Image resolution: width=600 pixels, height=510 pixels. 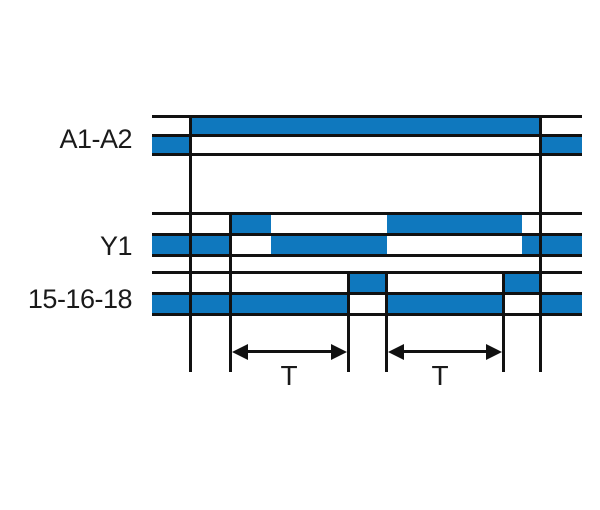 I want to click on row-label: A1-A2, so click(x=95, y=139).